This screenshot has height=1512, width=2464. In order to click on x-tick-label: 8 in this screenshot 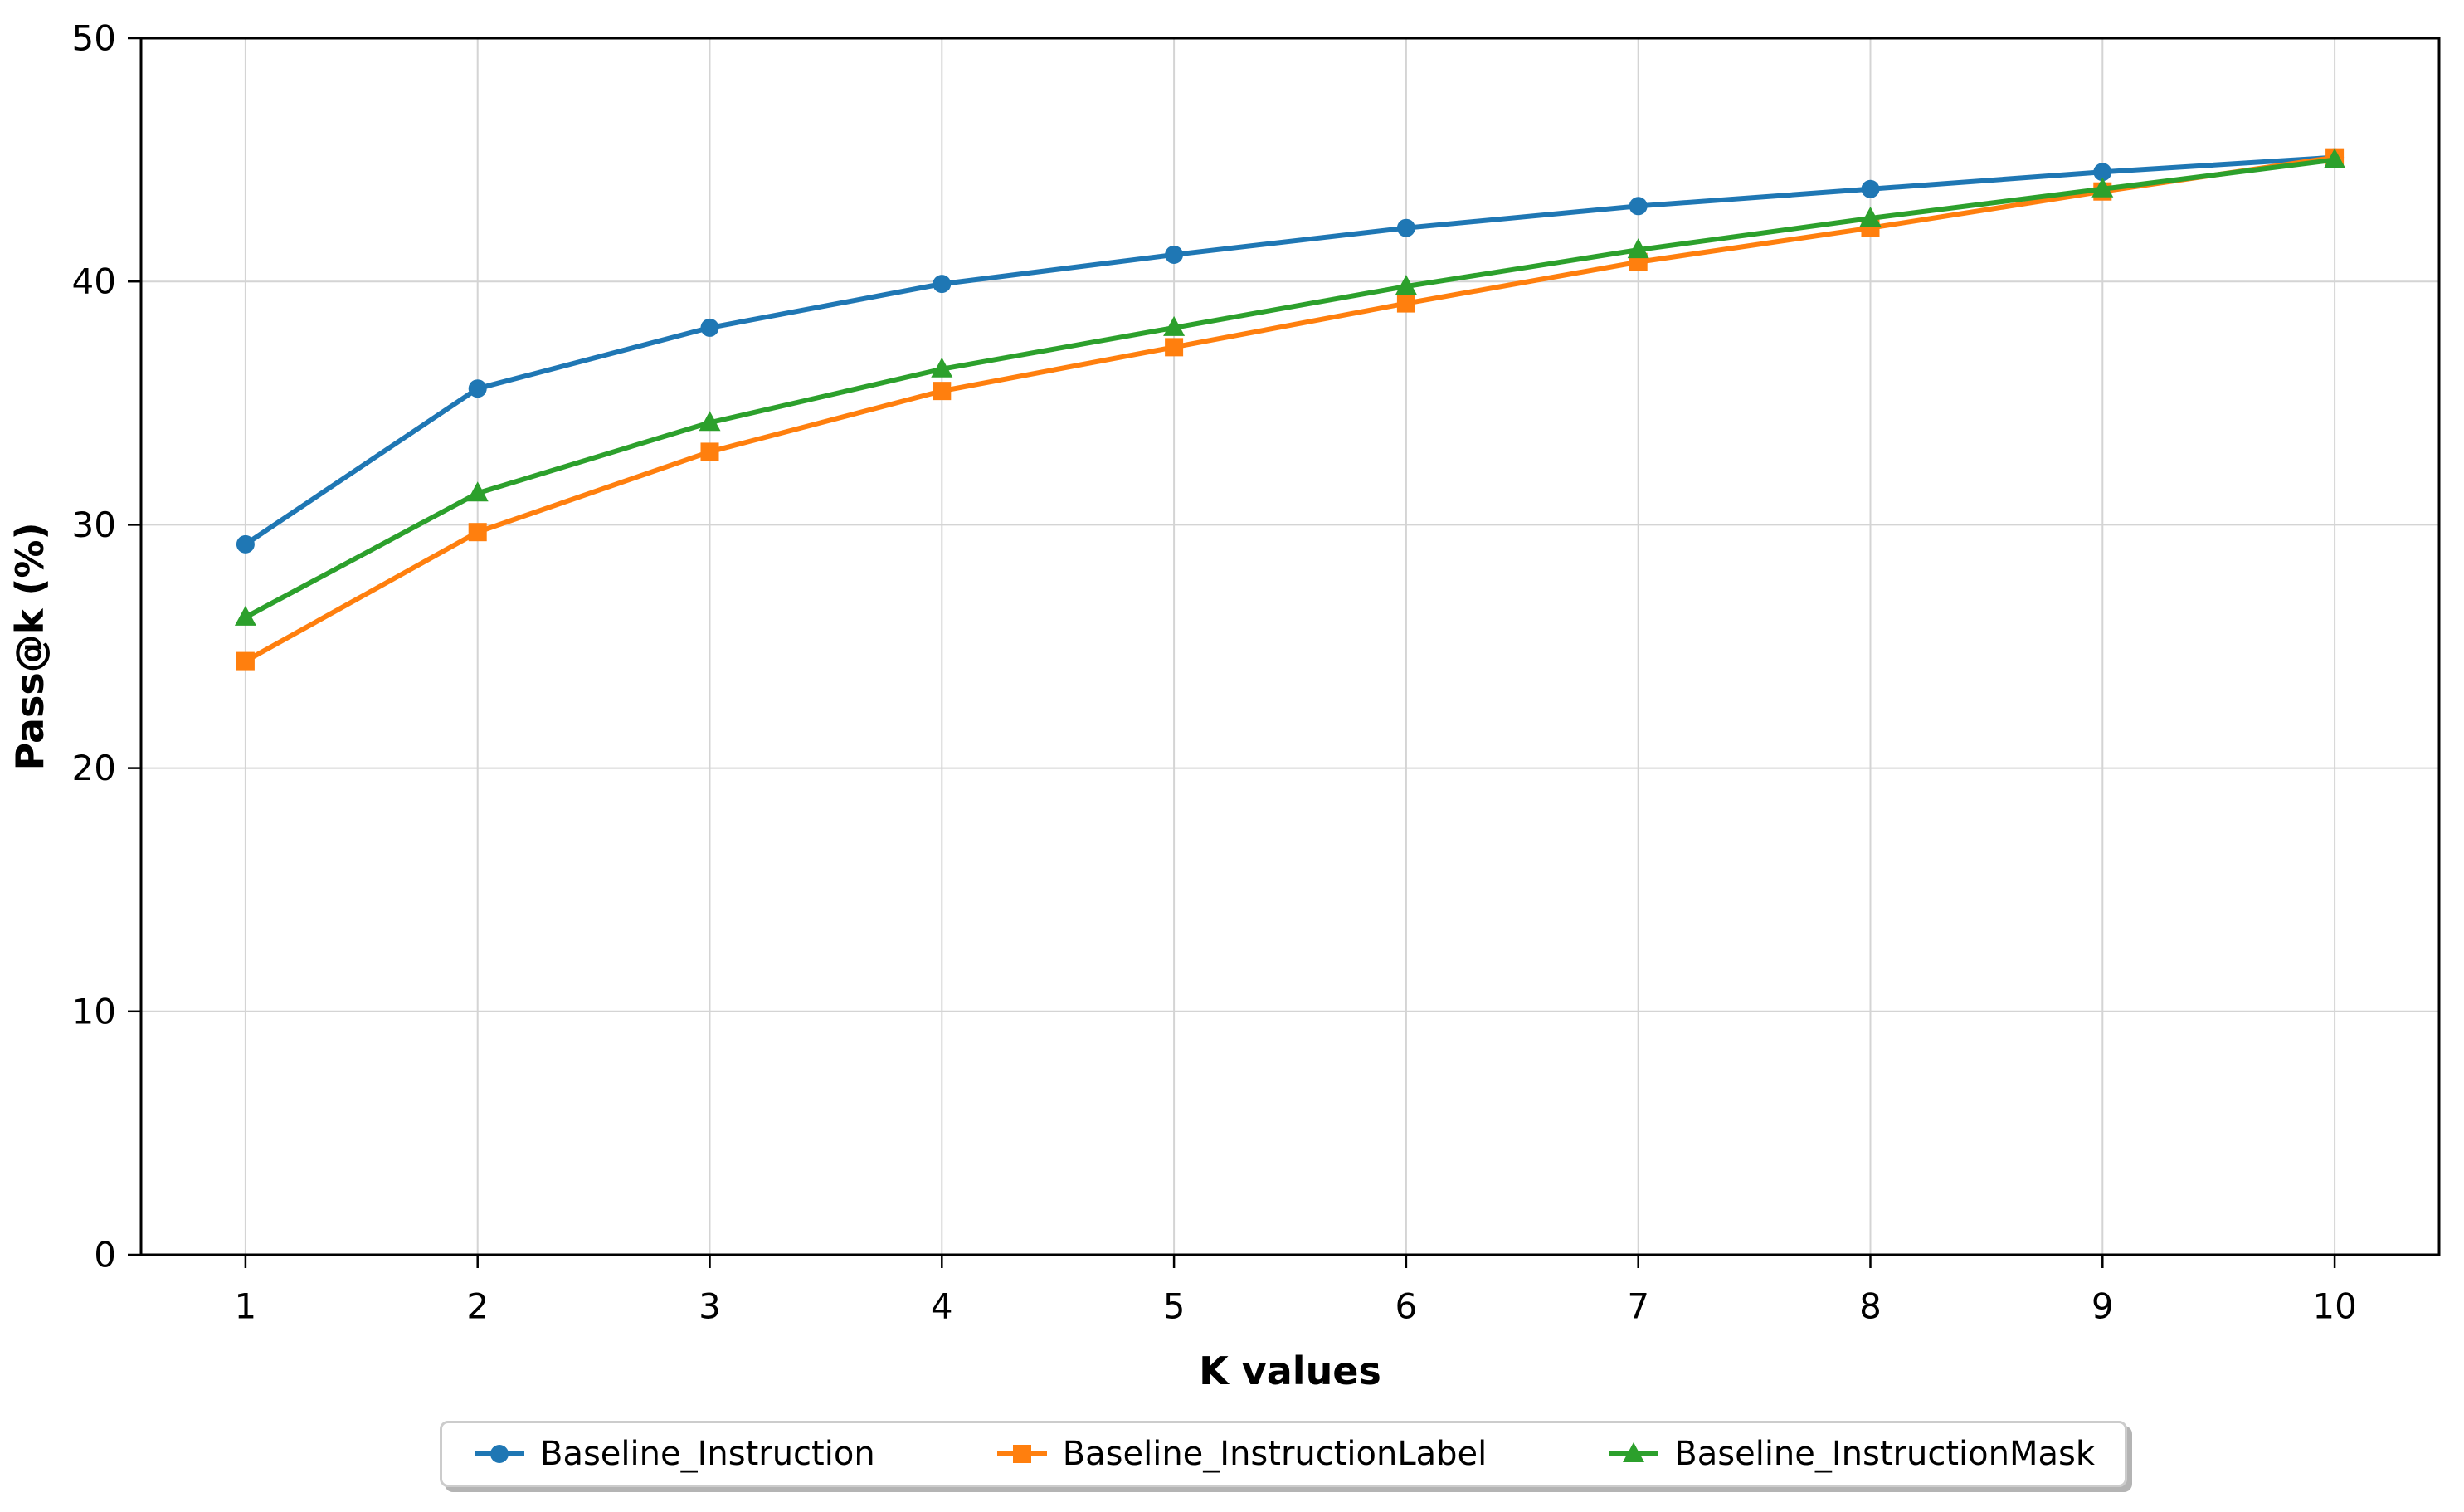, I will do `click(1870, 1306)`.